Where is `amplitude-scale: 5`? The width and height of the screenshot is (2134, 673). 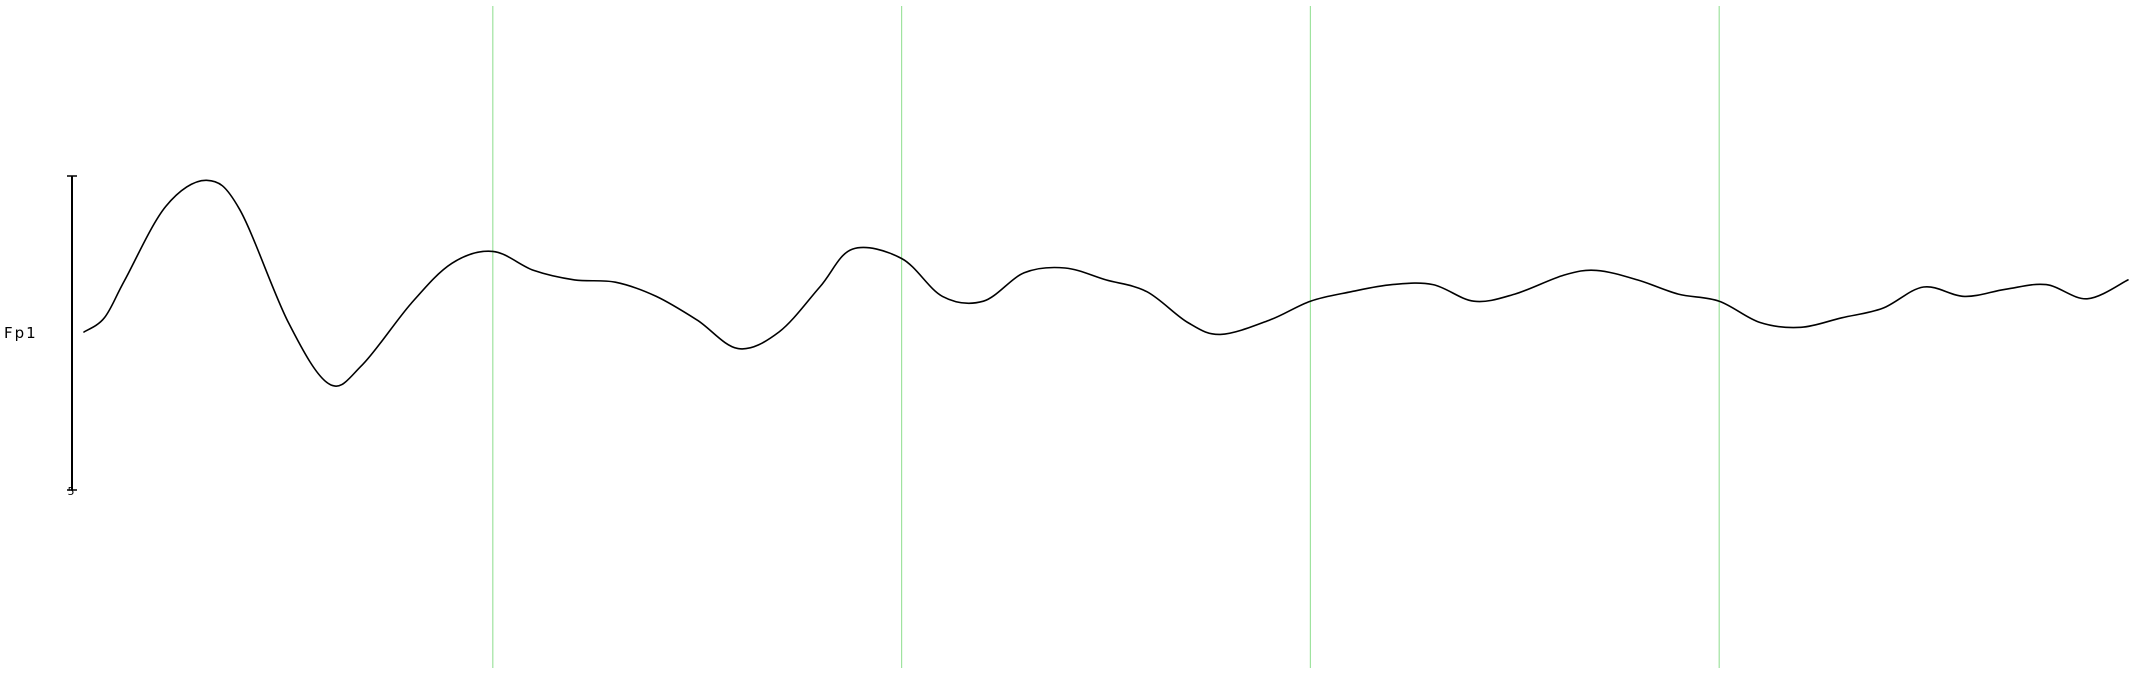 amplitude-scale: 5 is located at coordinates (72, 336).